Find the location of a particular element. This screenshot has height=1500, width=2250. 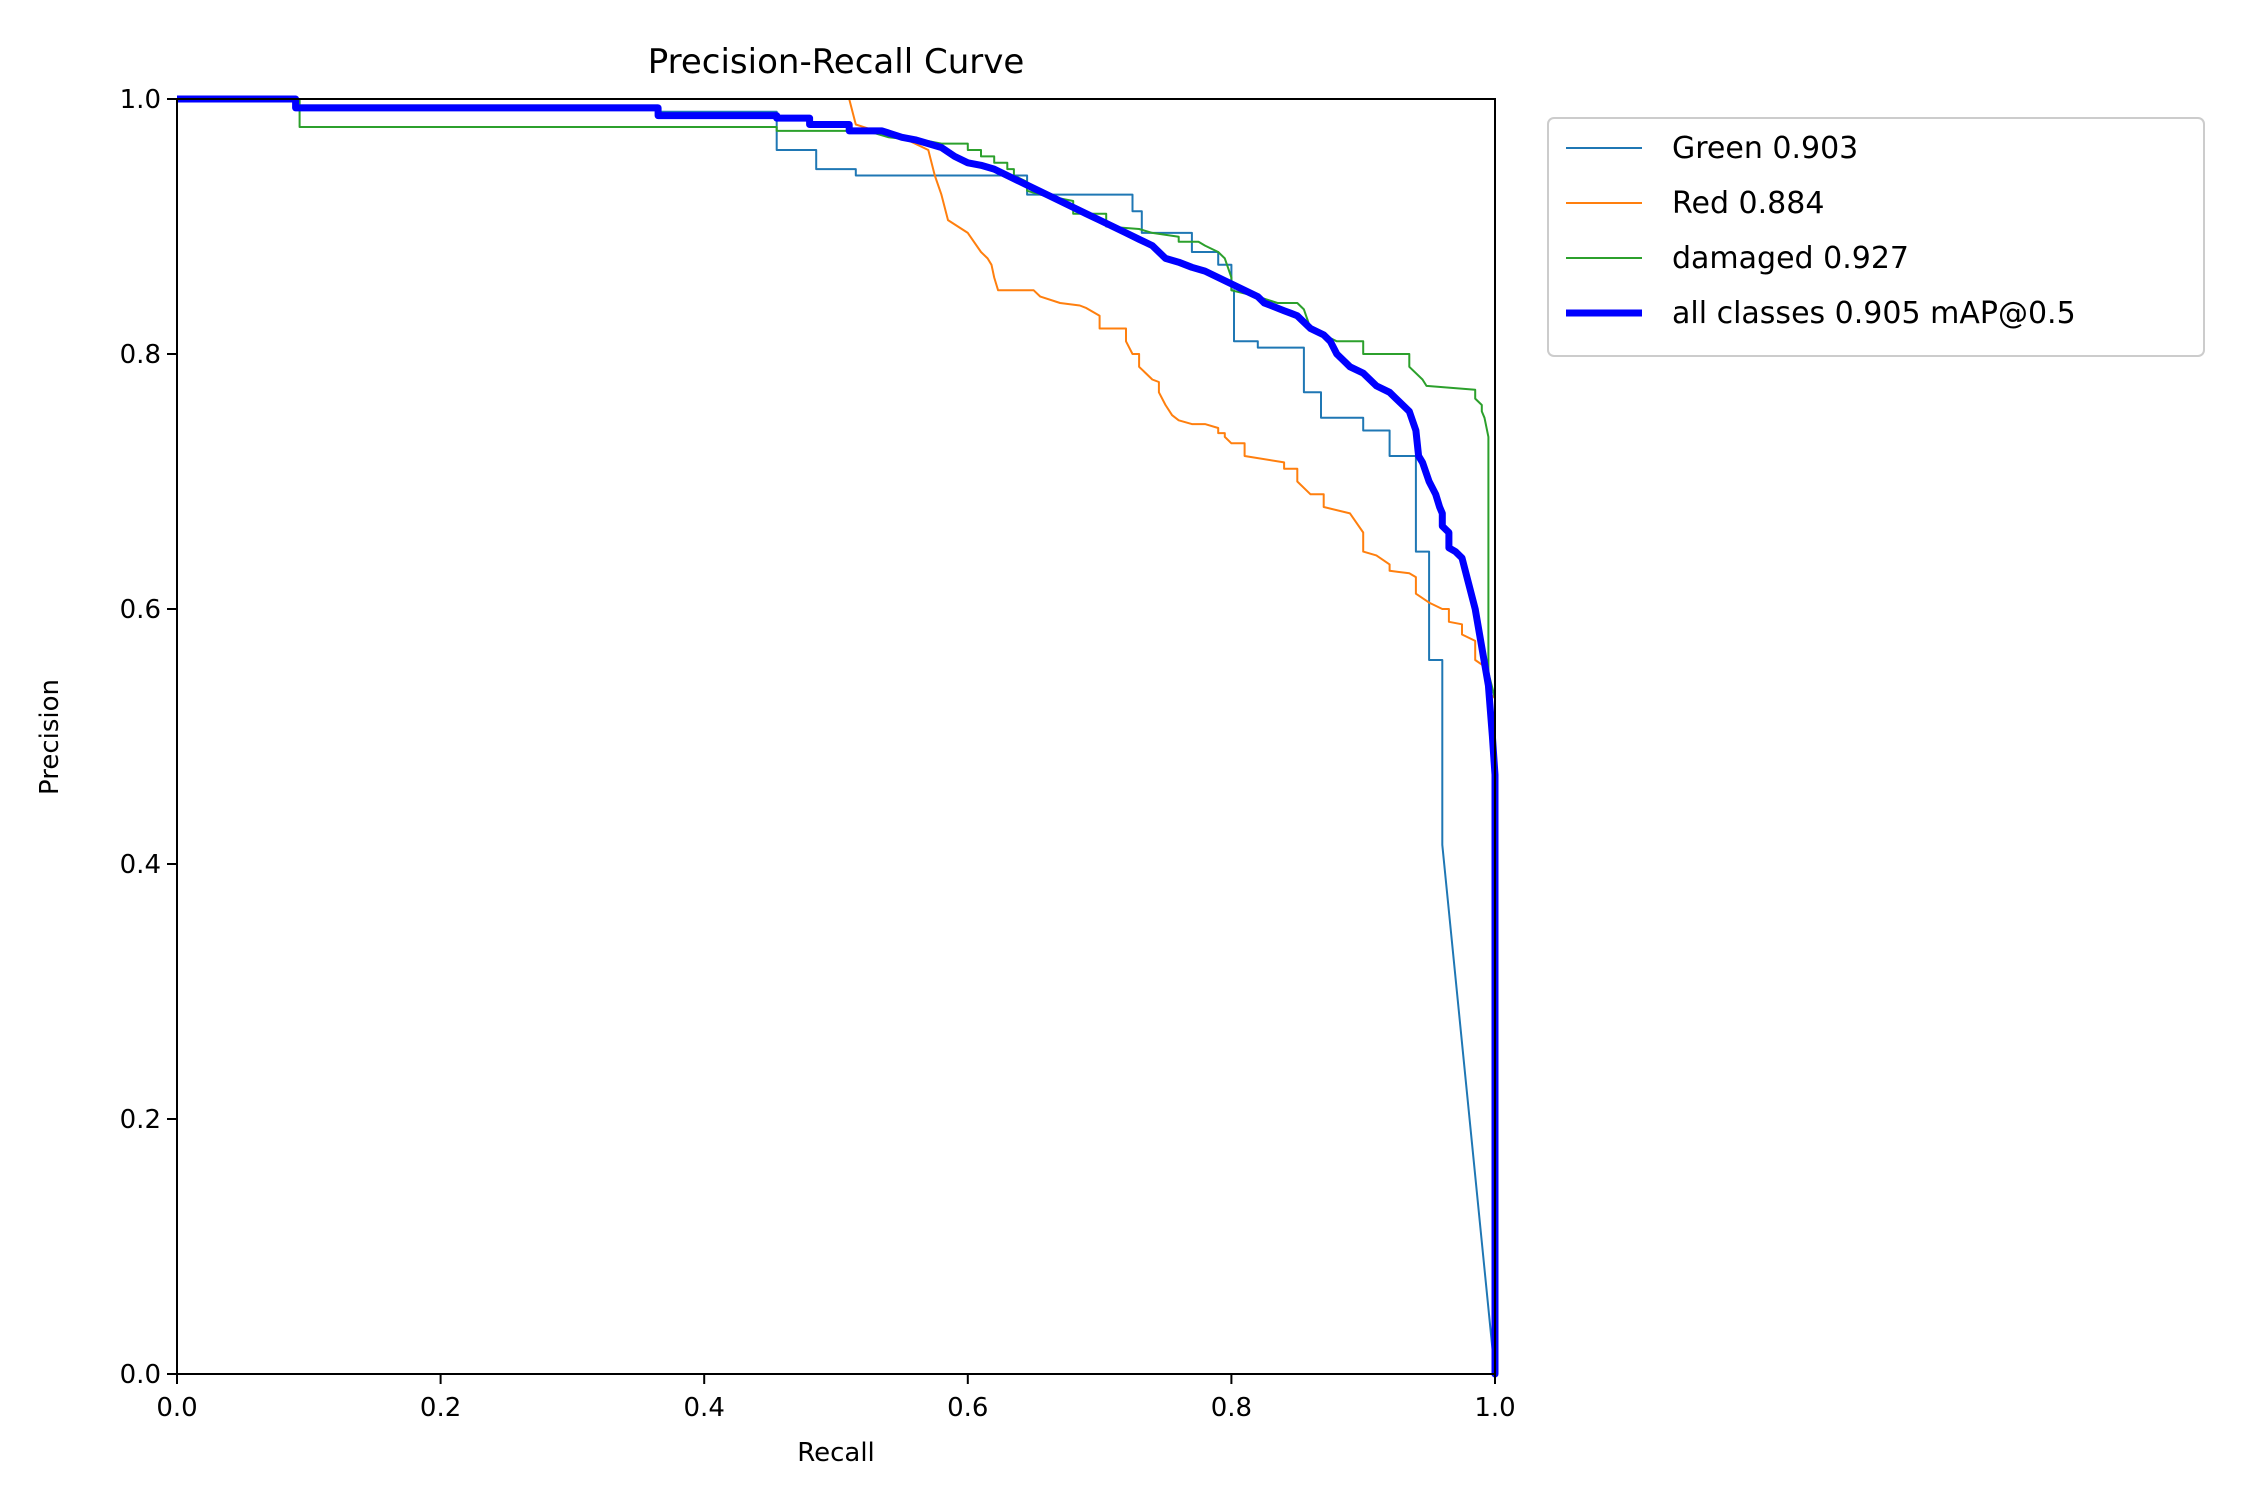

y-tick-label: 0.0 is located at coordinates (140, 1375).